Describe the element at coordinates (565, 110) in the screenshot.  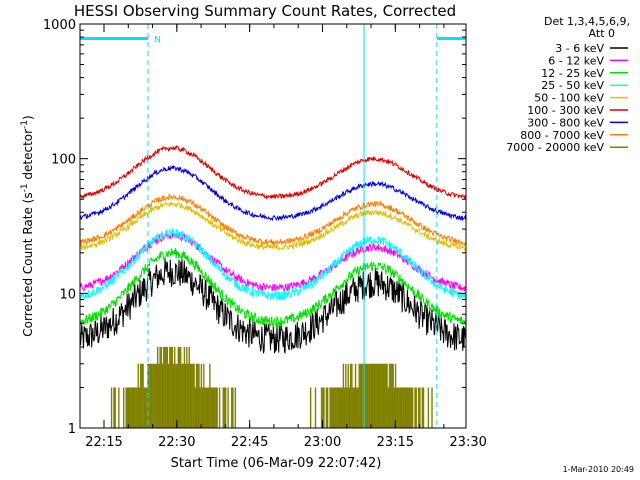
I see `legend-item-label: 100 - 300 keV` at that location.